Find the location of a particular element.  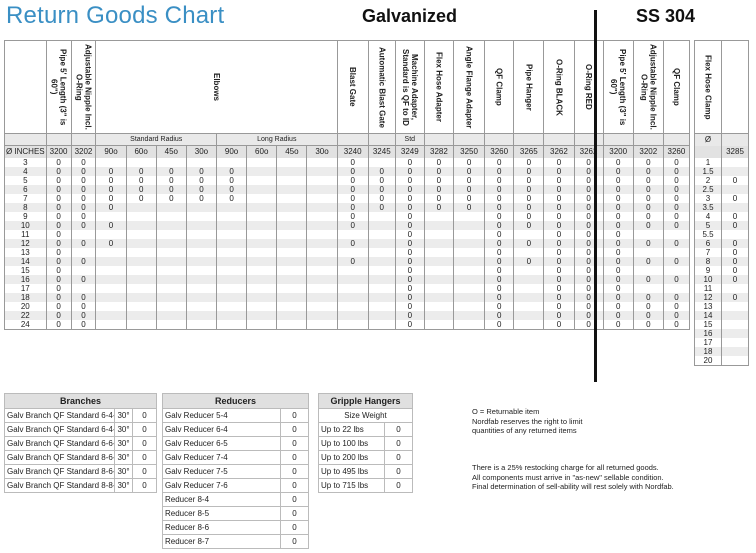

product-code: 60o is located at coordinates (261, 151).